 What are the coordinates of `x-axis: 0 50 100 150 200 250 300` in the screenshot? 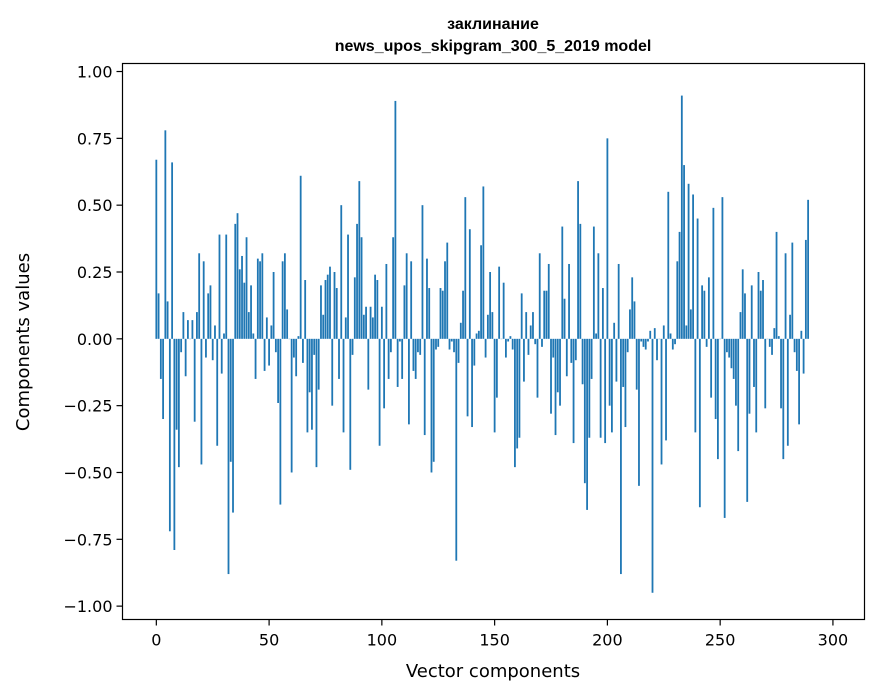 It's located at (499, 634).